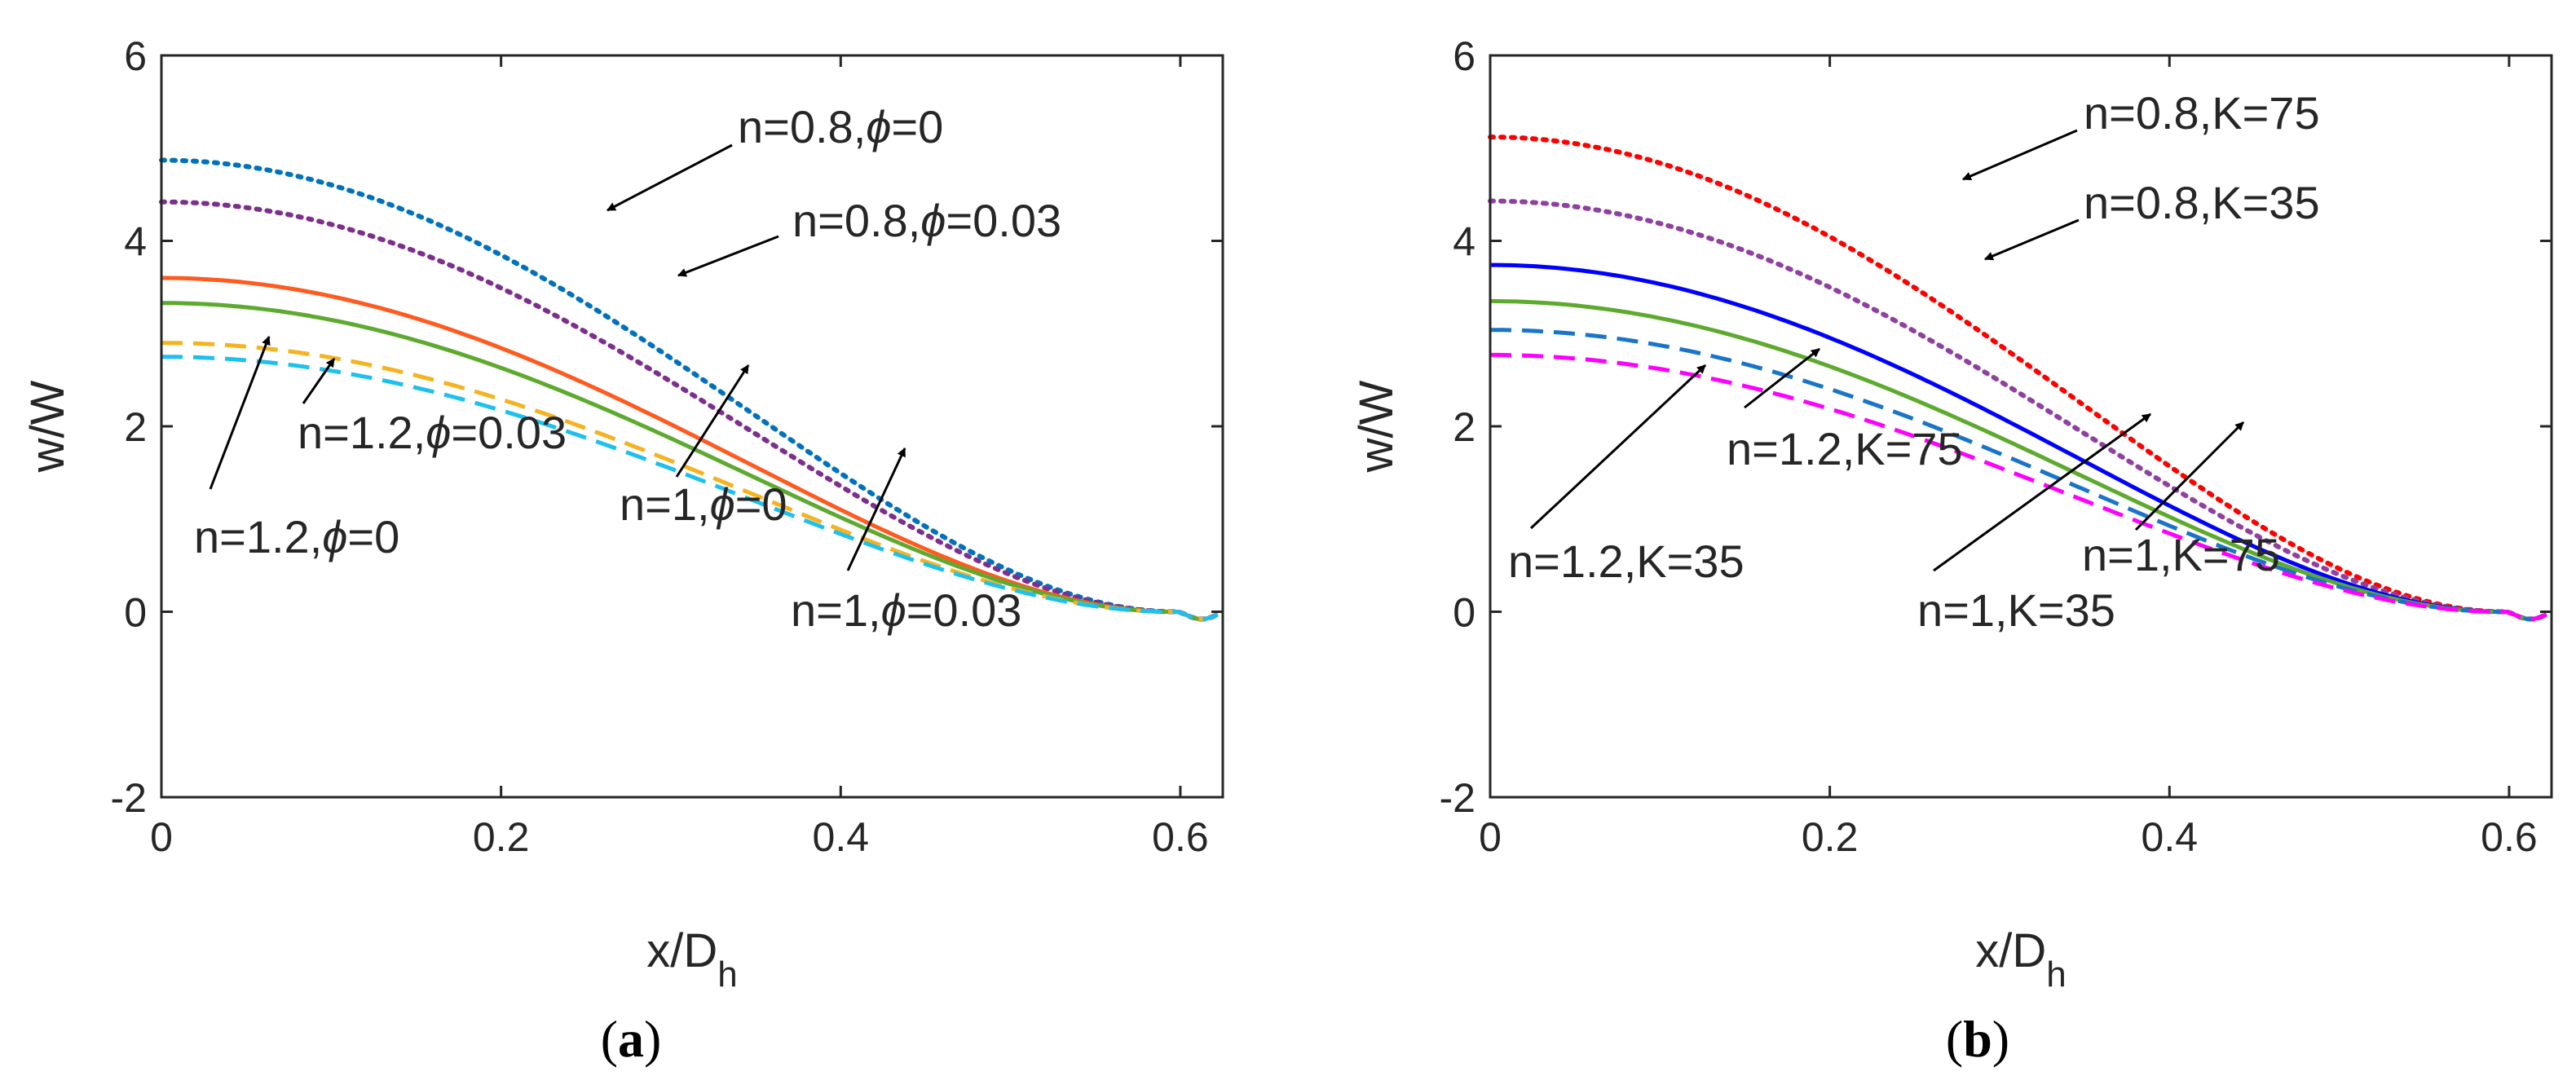 This screenshot has height=1089, width=2576. What do you see at coordinates (296, 536) in the screenshot?
I see `svg-text: n=1.2,ϕ=0` at bounding box center [296, 536].